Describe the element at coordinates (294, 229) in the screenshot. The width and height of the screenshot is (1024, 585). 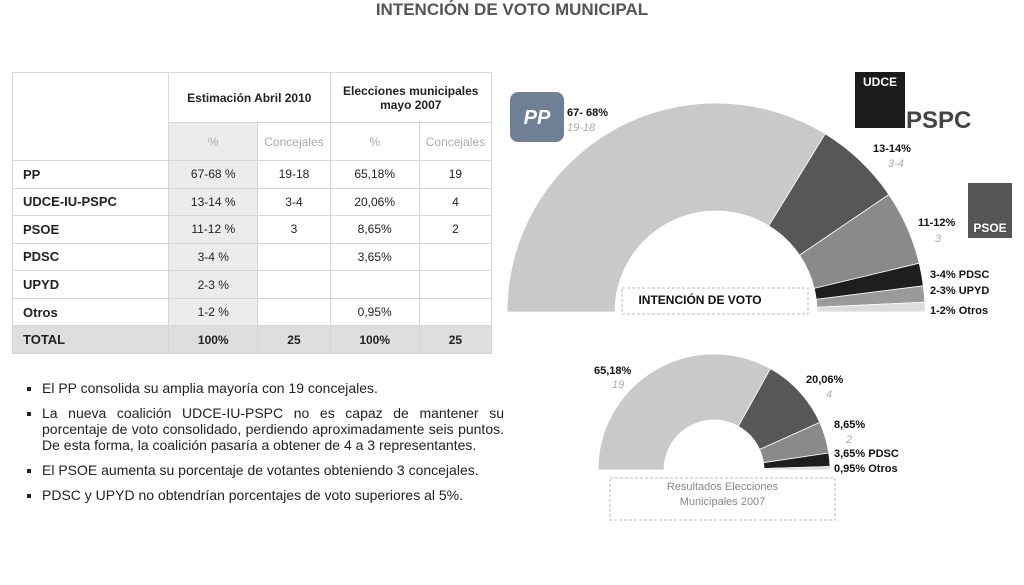
I see `table-cell: 3` at that location.